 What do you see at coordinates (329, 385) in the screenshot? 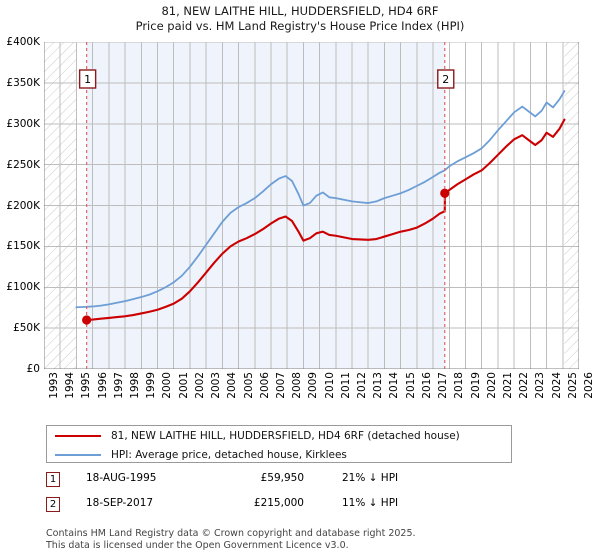
I see `x-axis-tick-label: 2010` at bounding box center [329, 385].